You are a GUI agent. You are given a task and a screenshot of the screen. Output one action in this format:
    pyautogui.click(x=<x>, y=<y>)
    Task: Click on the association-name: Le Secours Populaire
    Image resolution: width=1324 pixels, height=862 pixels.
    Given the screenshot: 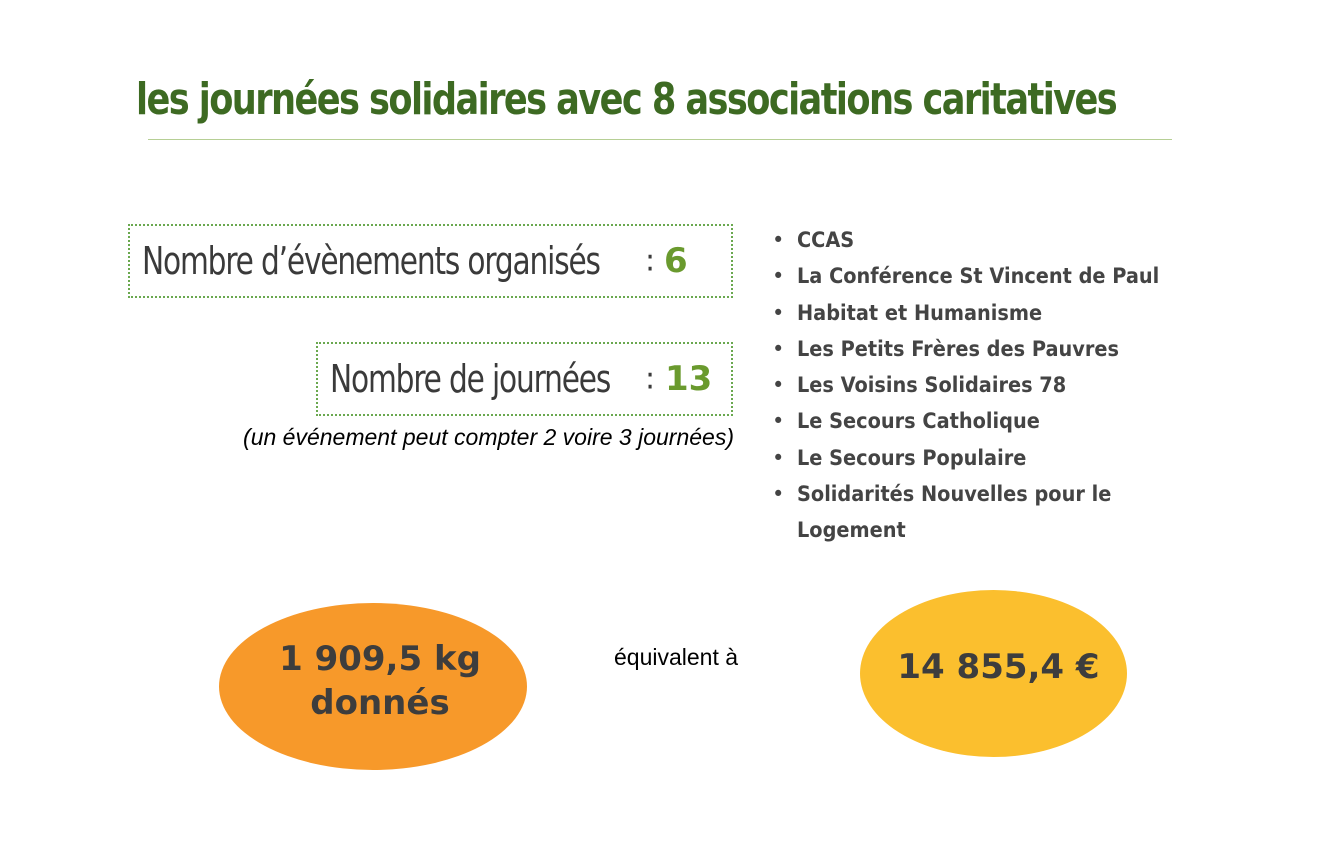 What is the action you would take?
    pyautogui.click(x=912, y=457)
    